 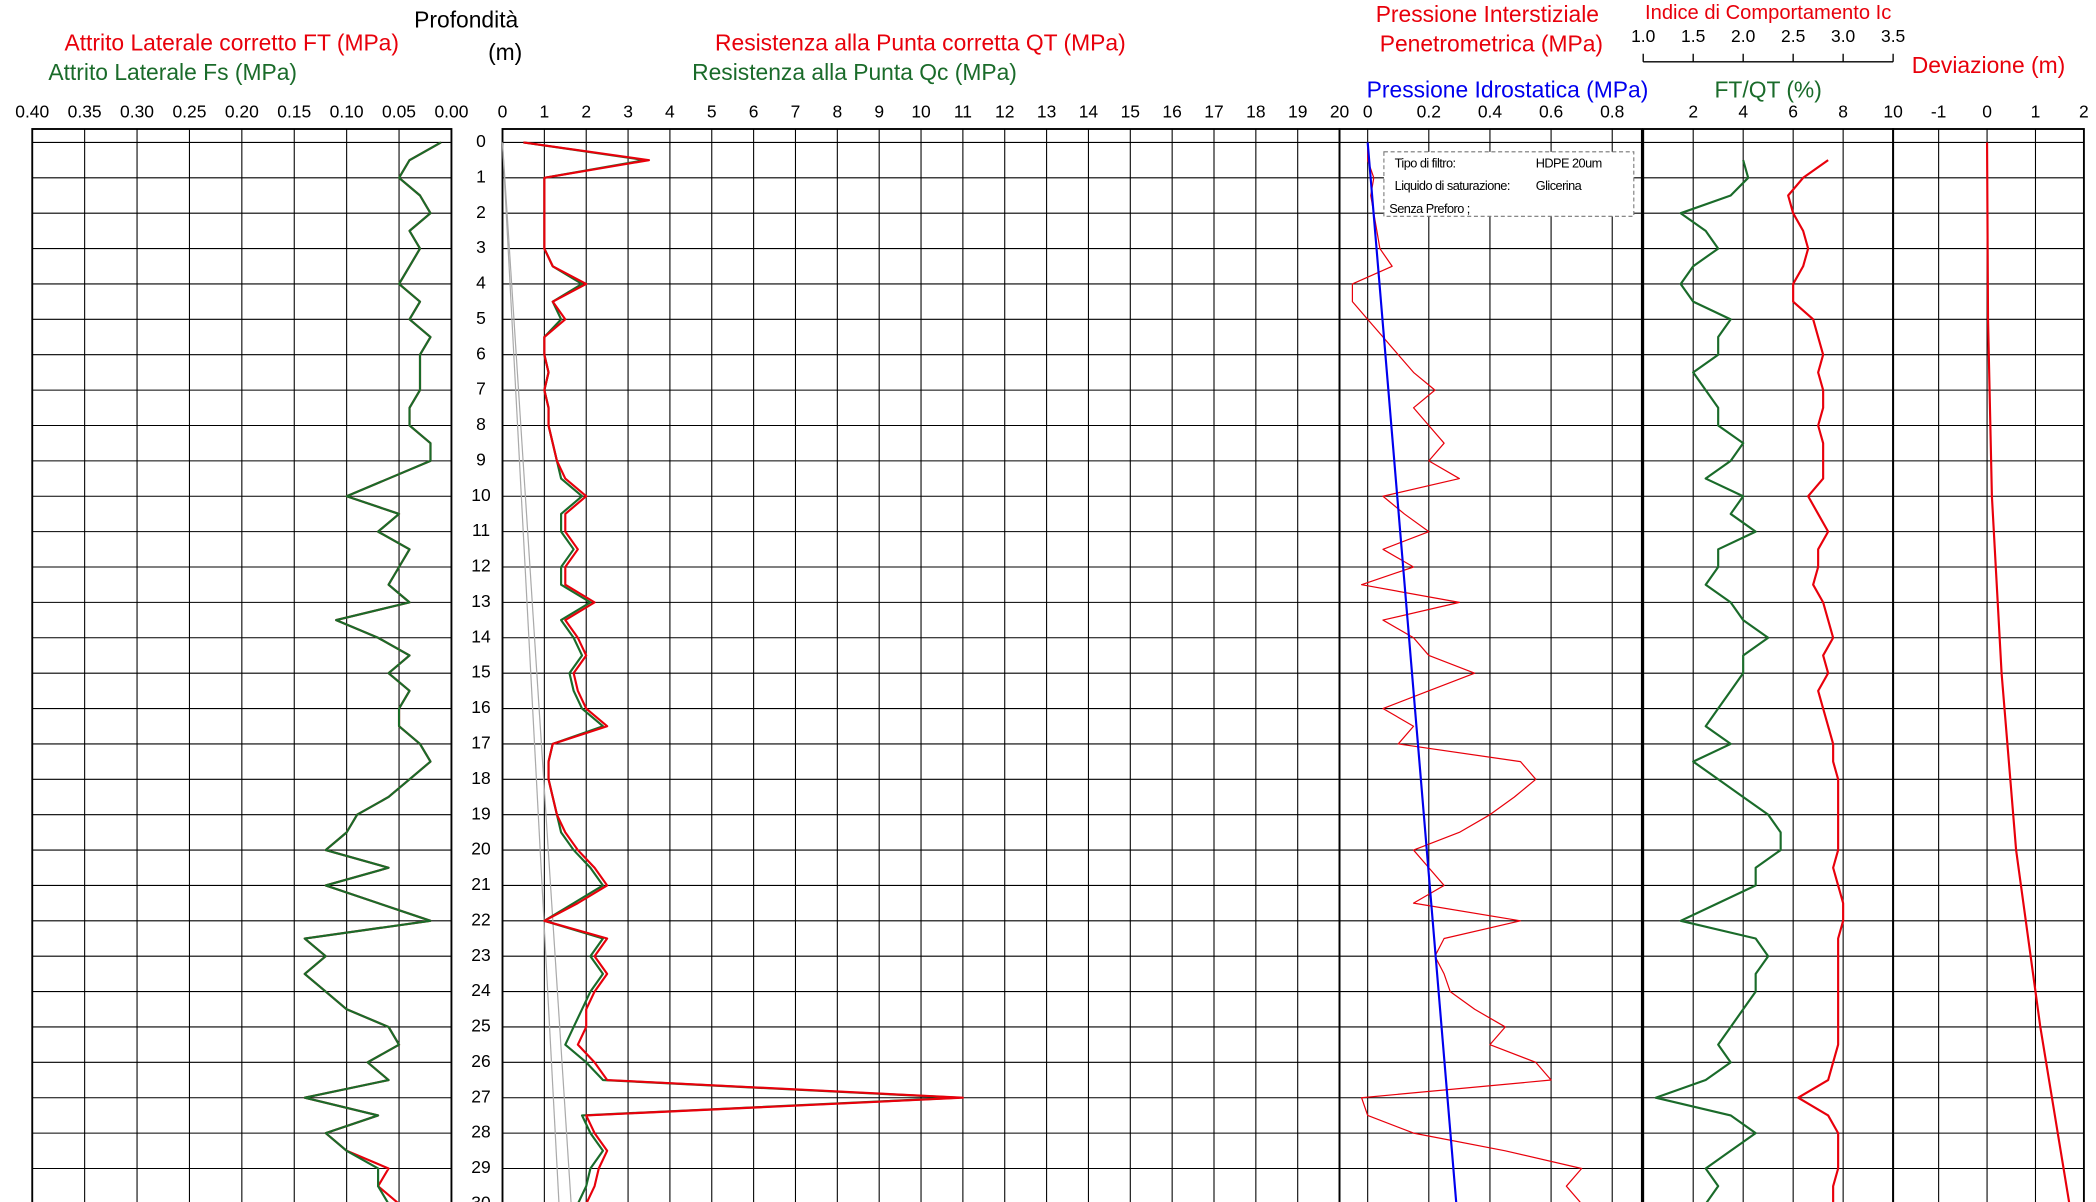 I want to click on depth-tick-label: 19, so click(x=480, y=813).